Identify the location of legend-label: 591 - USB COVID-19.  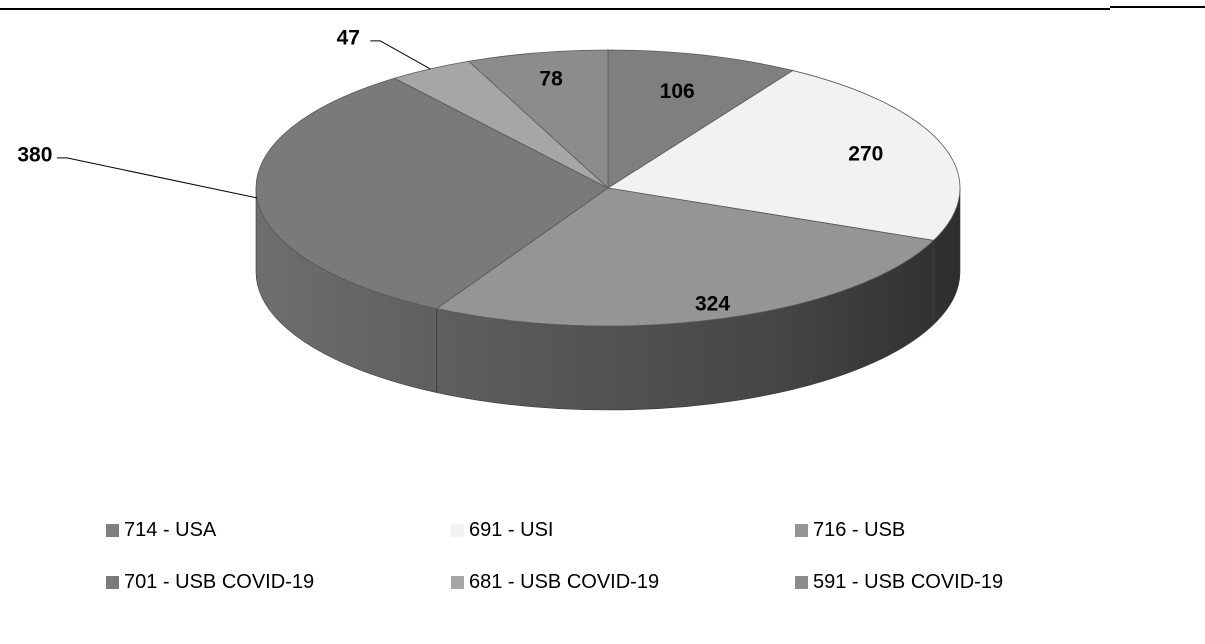
(908, 581).